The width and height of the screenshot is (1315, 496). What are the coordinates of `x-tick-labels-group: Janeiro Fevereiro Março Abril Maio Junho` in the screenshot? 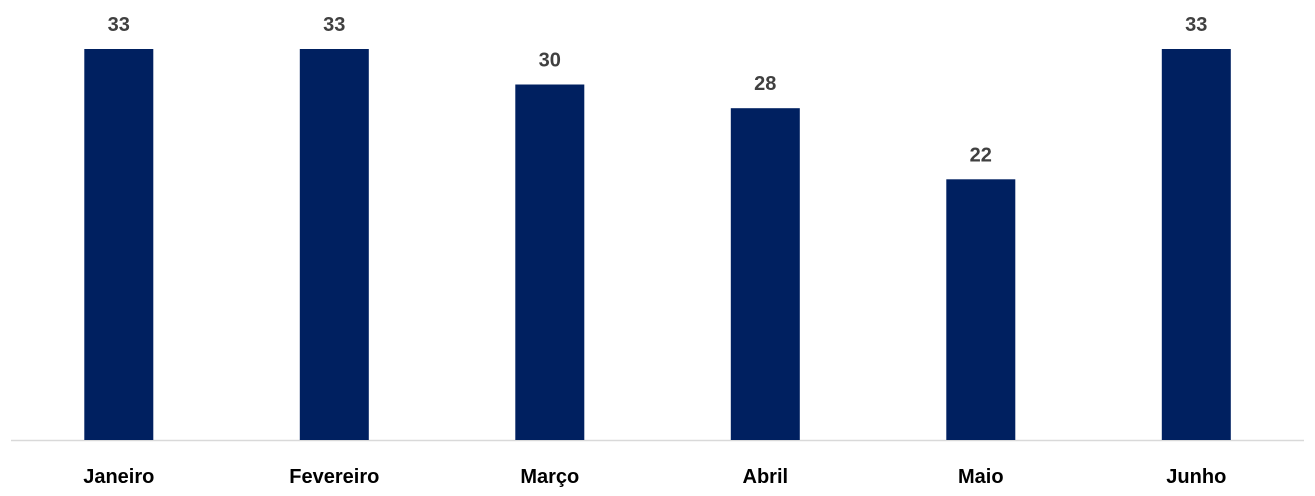 It's located at (654, 477).